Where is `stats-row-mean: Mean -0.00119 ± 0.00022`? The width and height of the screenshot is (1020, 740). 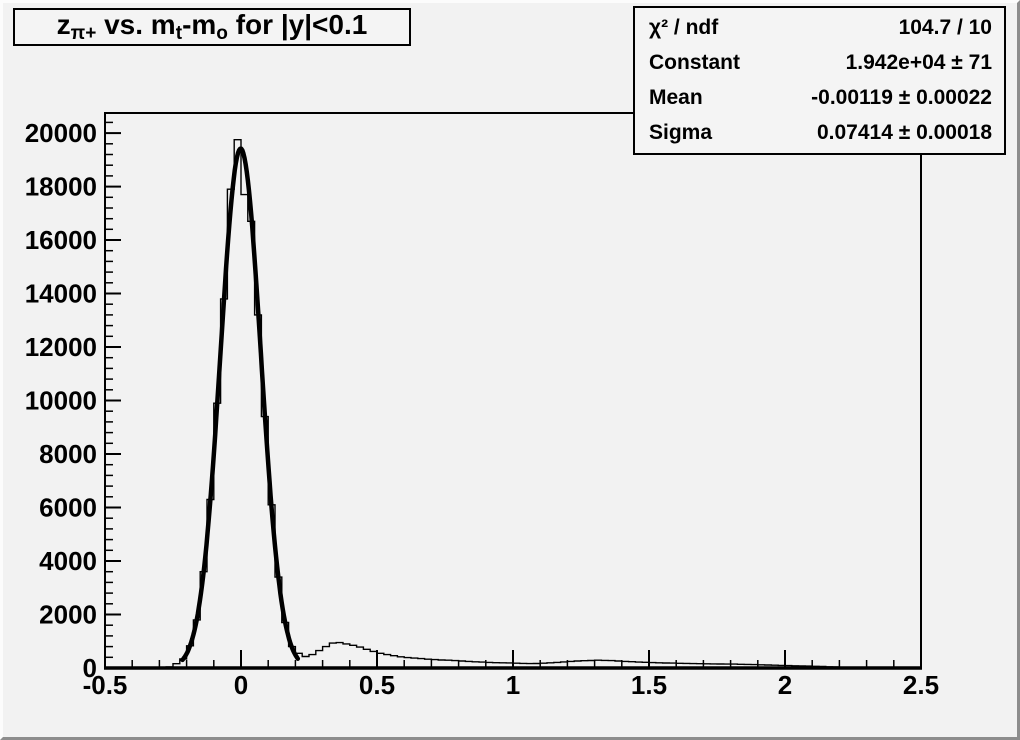 stats-row-mean: Mean -0.00119 ± 0.00022 is located at coordinates (819, 98).